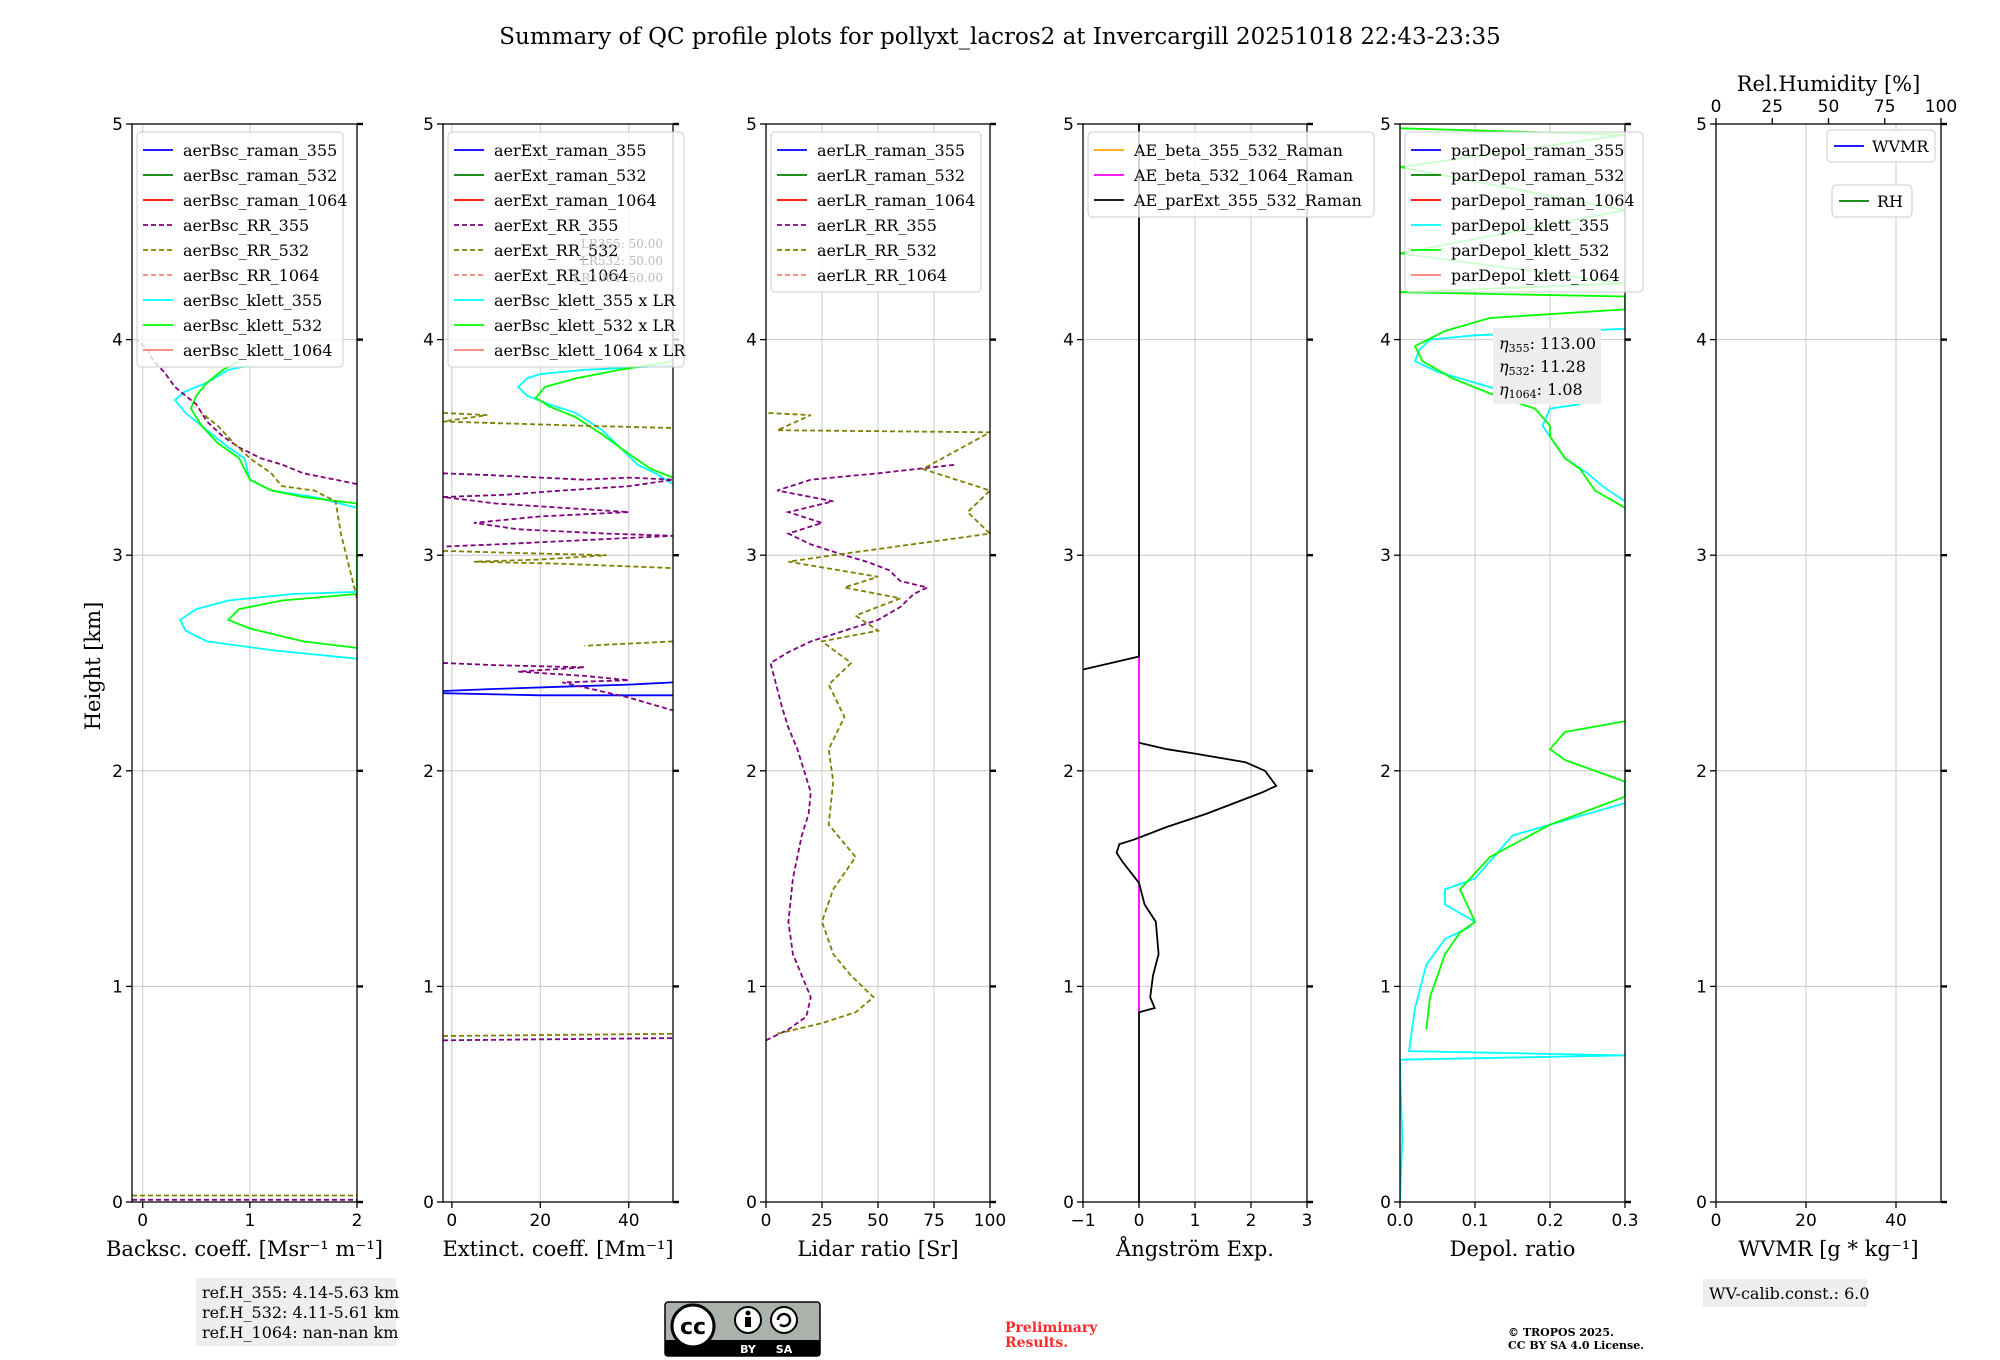  I want to click on top-tick-label: 100, so click(1941, 107).